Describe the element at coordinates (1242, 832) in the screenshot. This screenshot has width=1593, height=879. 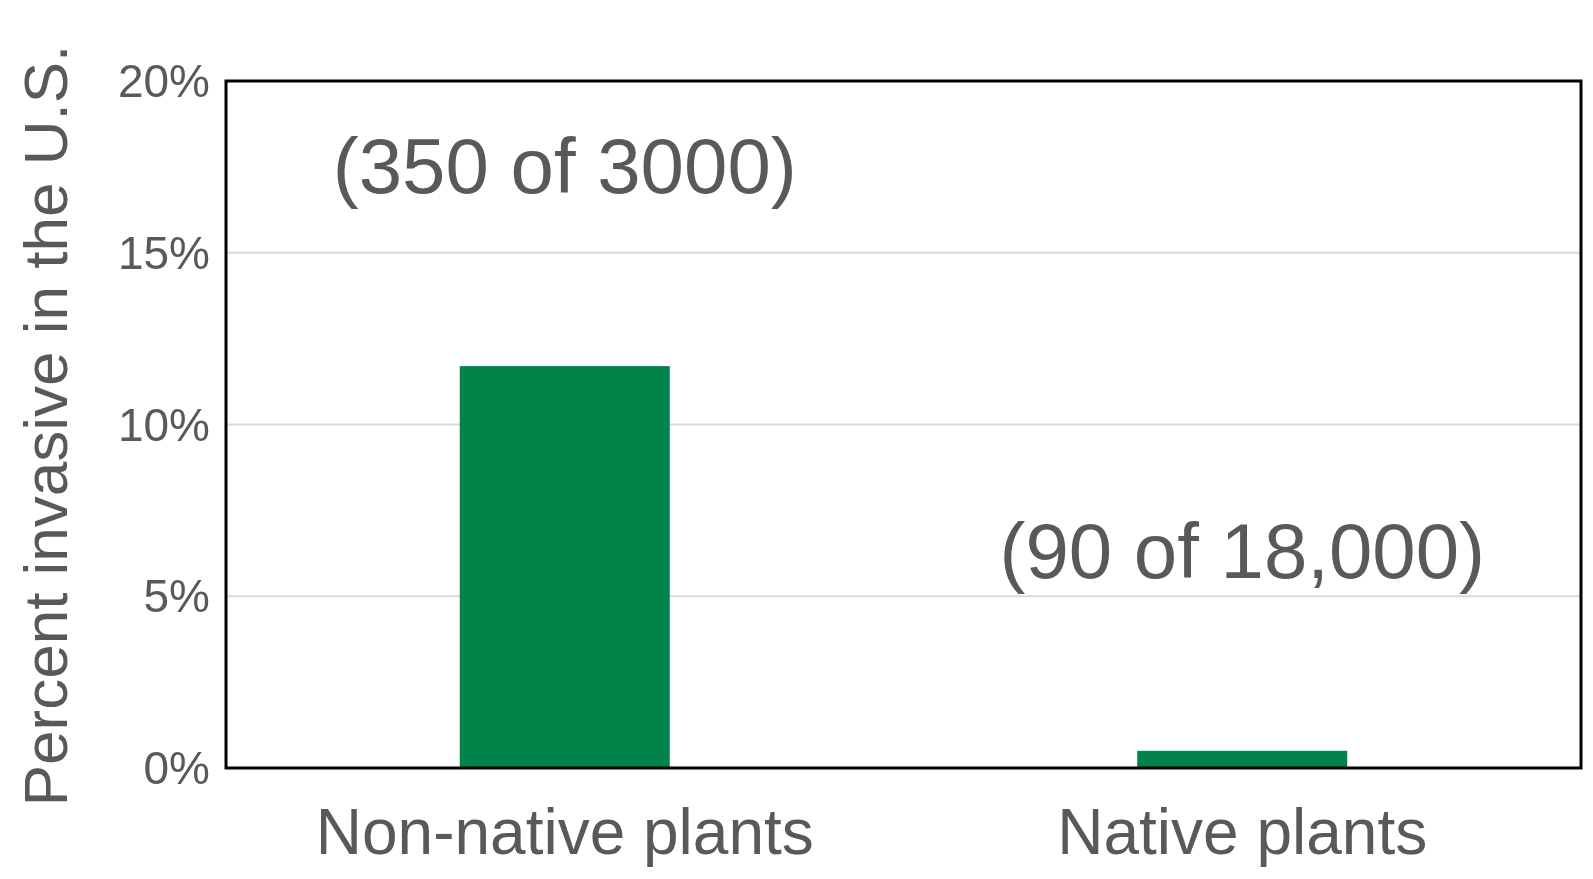
I see `x-tick-label: Native plants` at that location.